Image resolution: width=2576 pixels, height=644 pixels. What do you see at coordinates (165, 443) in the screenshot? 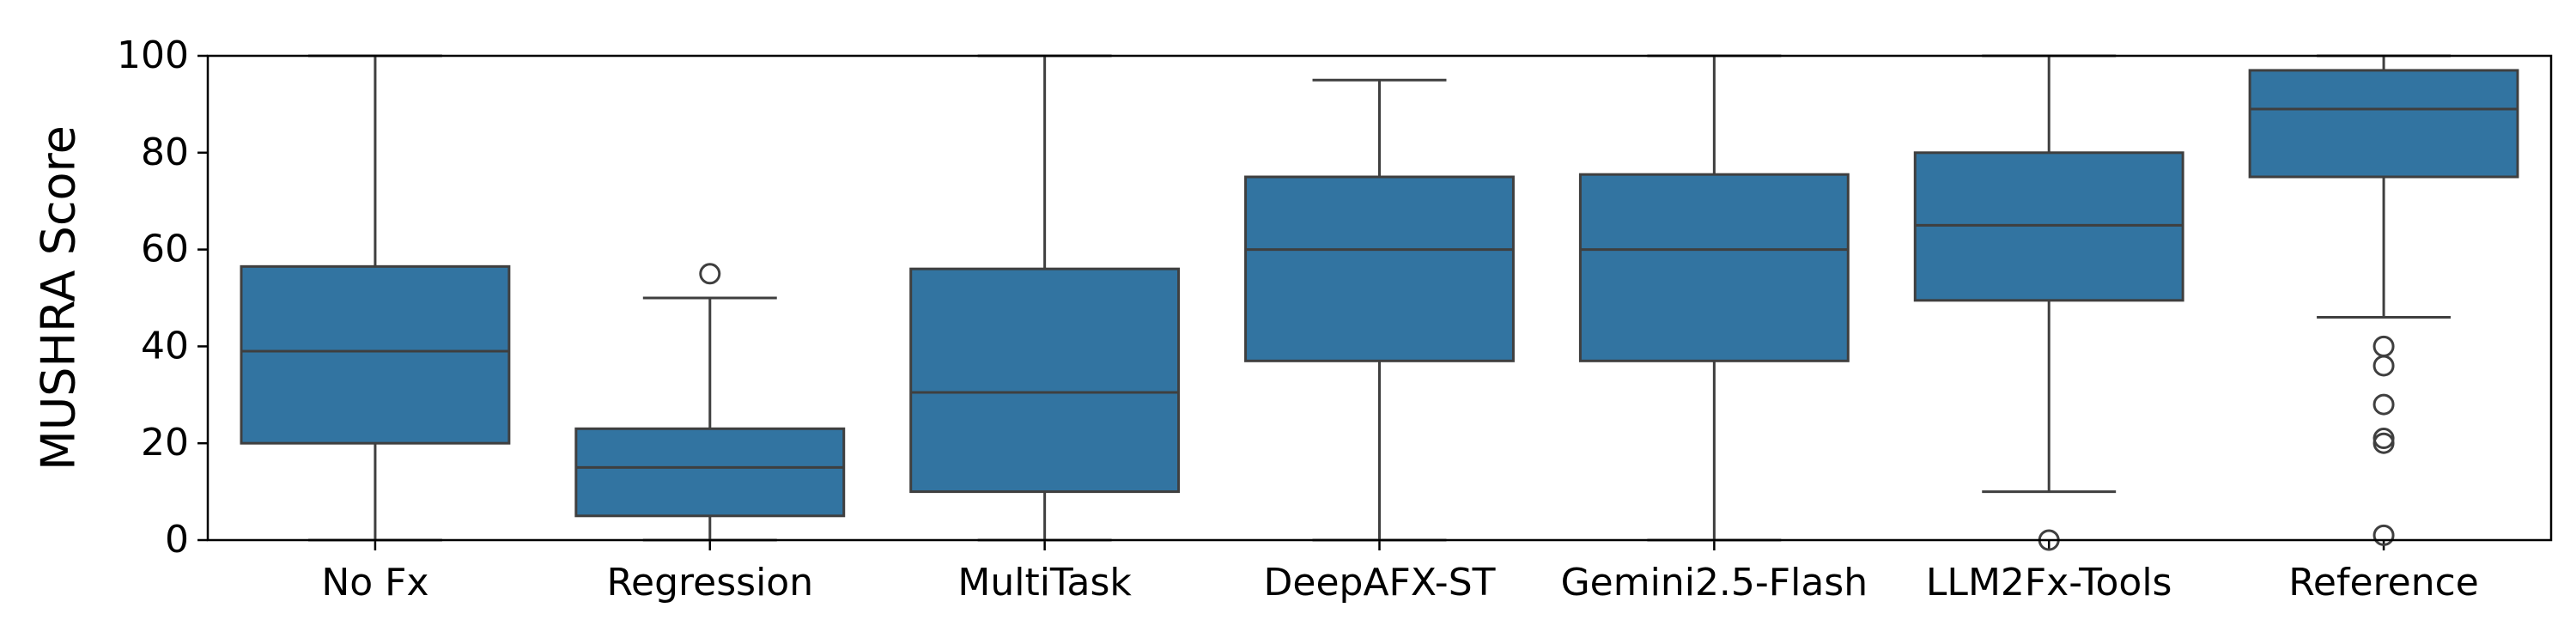
I see `y-tick-label: 20` at bounding box center [165, 443].